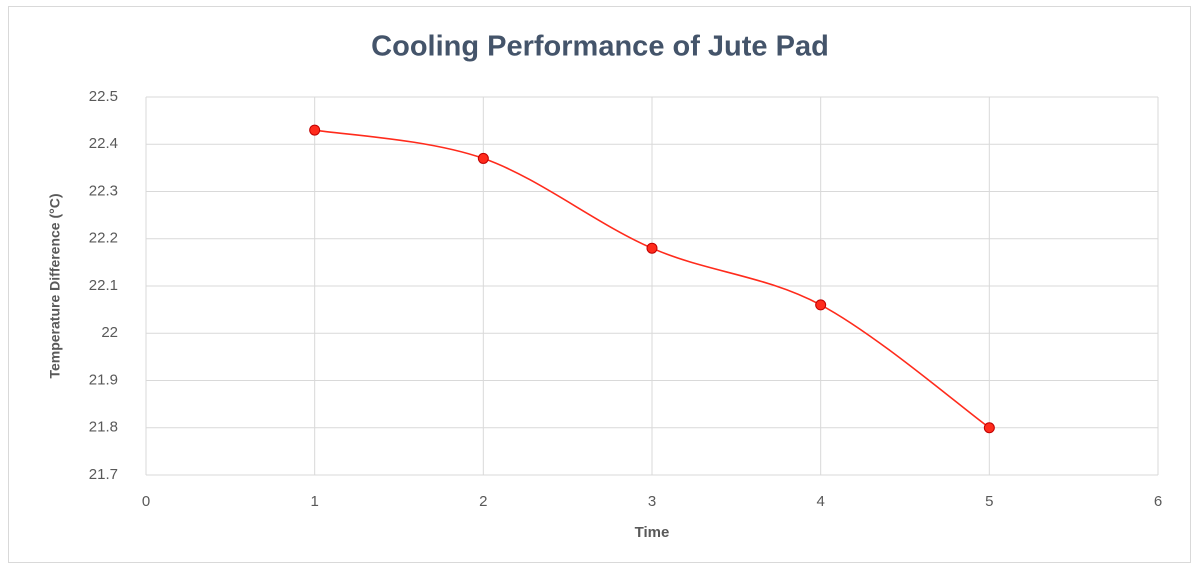 The height and width of the screenshot is (567, 1193). Describe the element at coordinates (103, 96) in the screenshot. I see `y-tick-label: 22.5` at that location.